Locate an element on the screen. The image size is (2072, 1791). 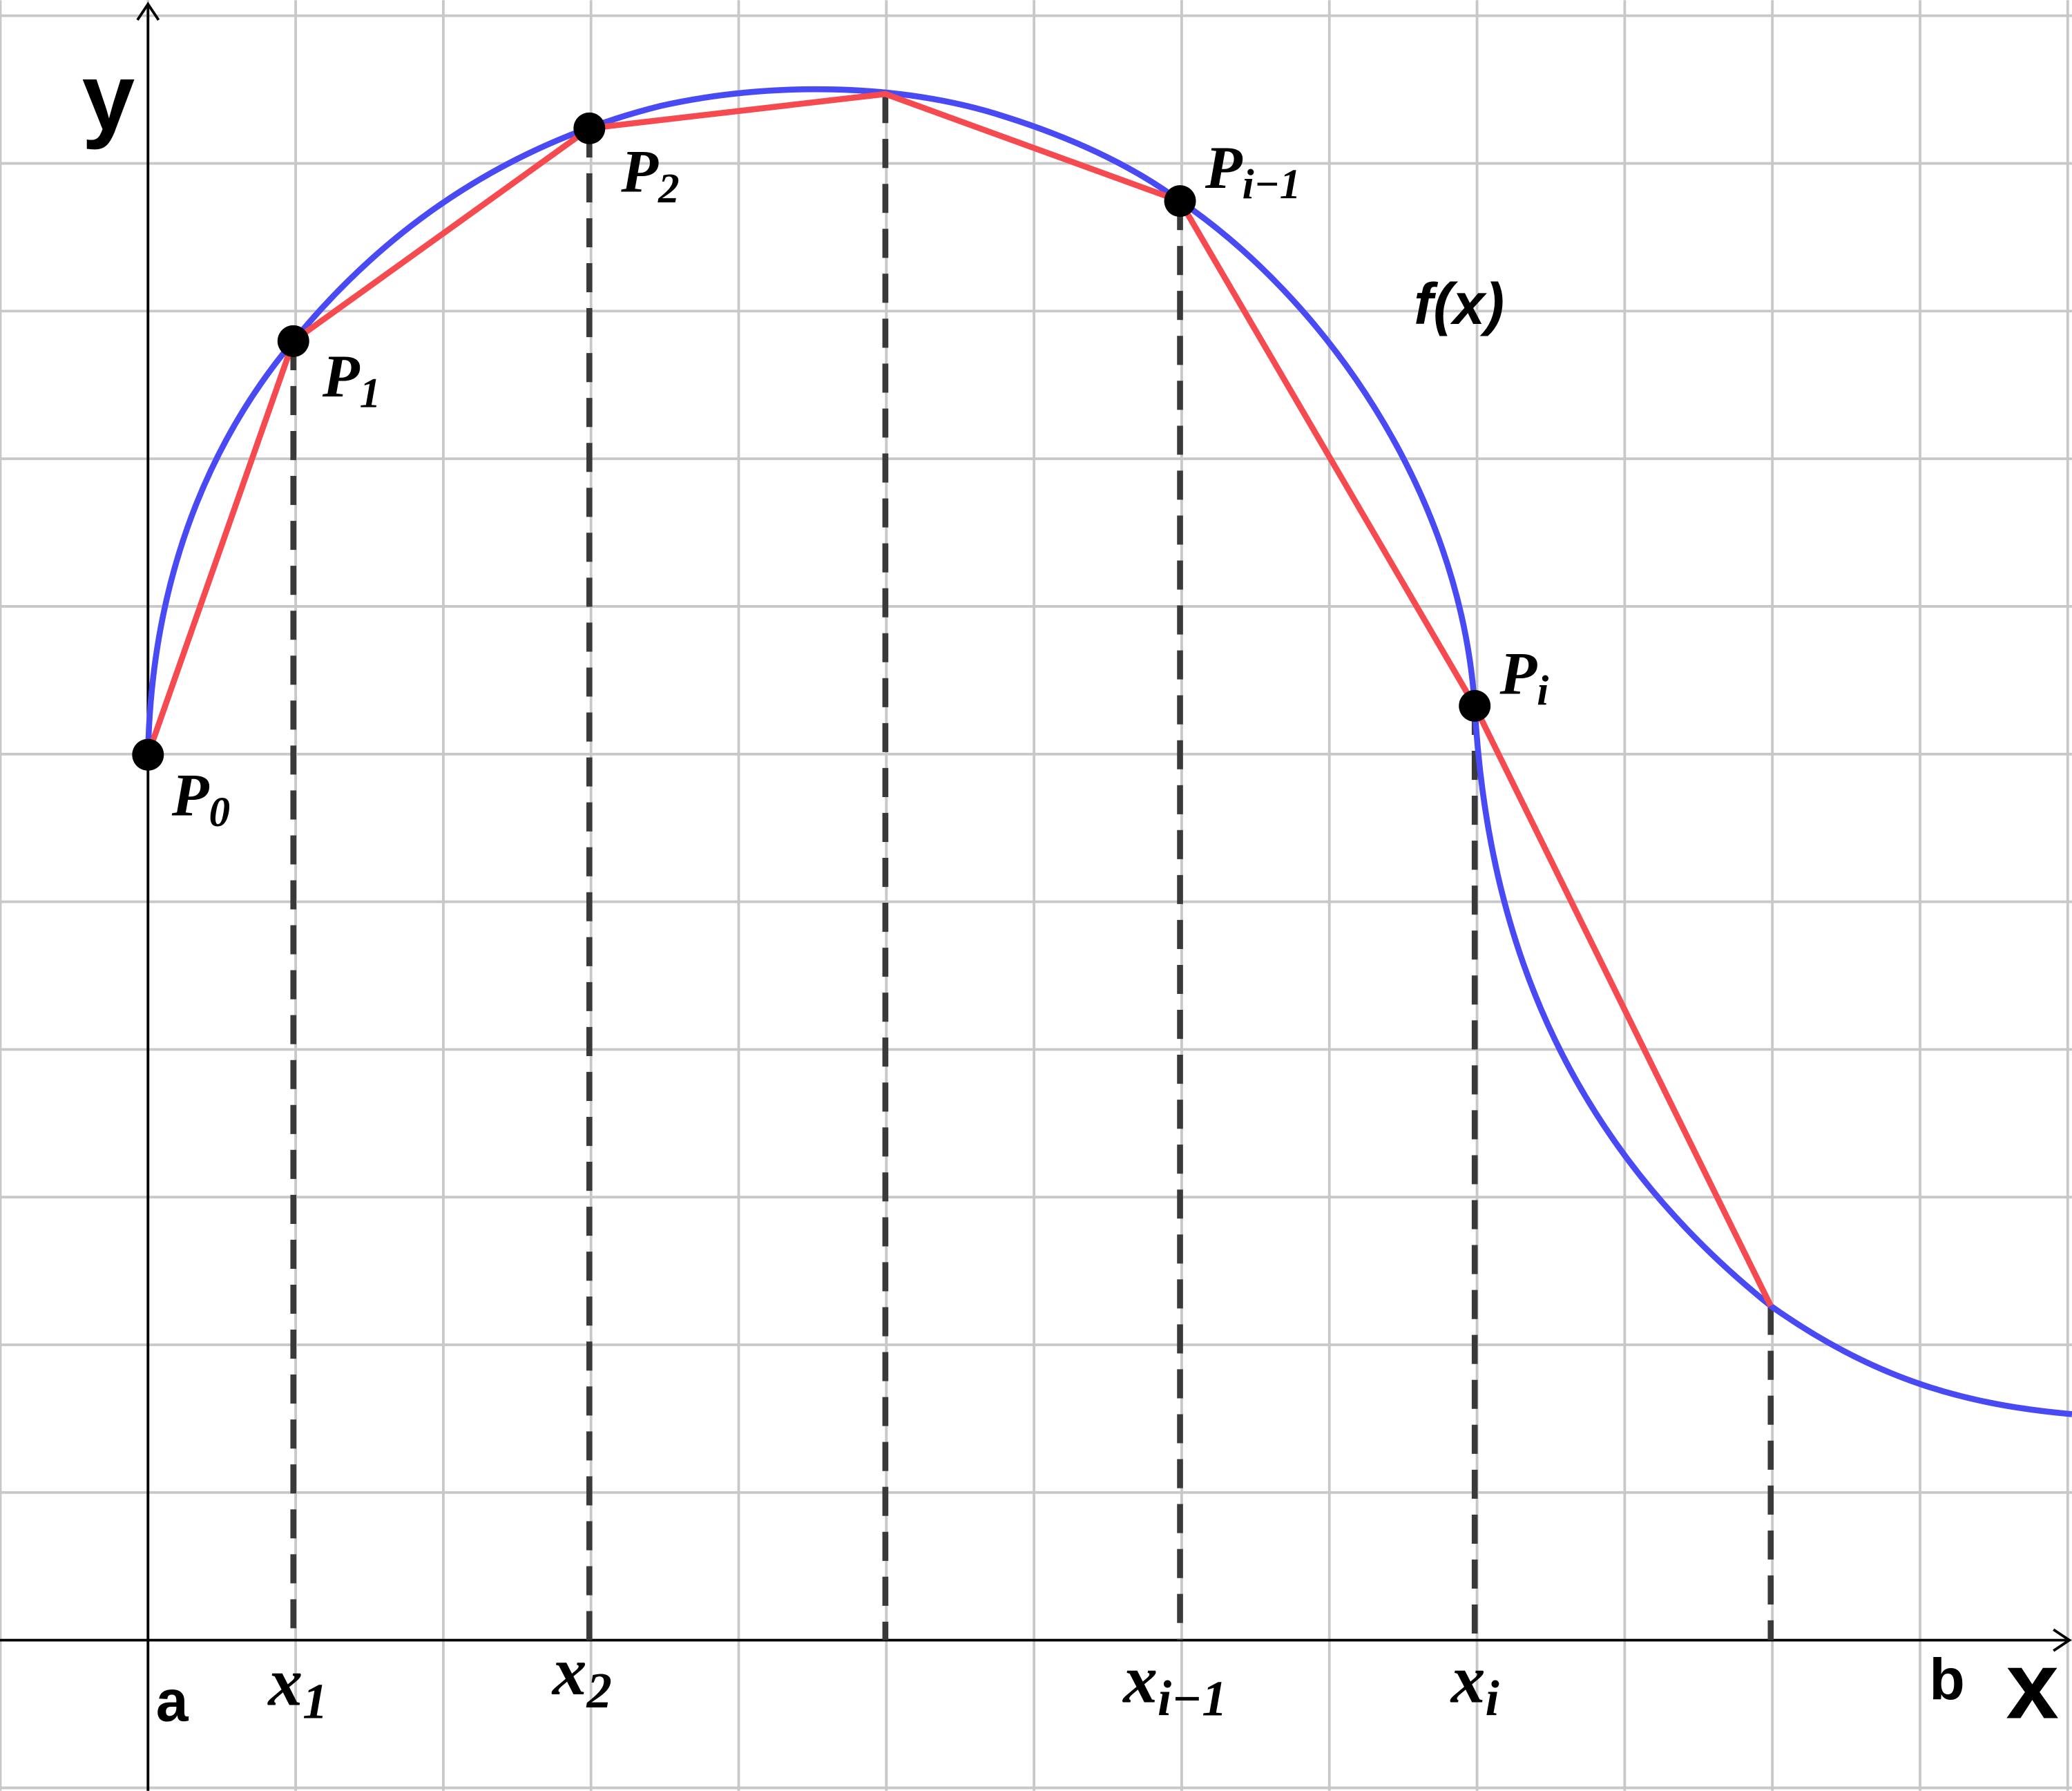
point-label: P0 is located at coordinates (200, 800).